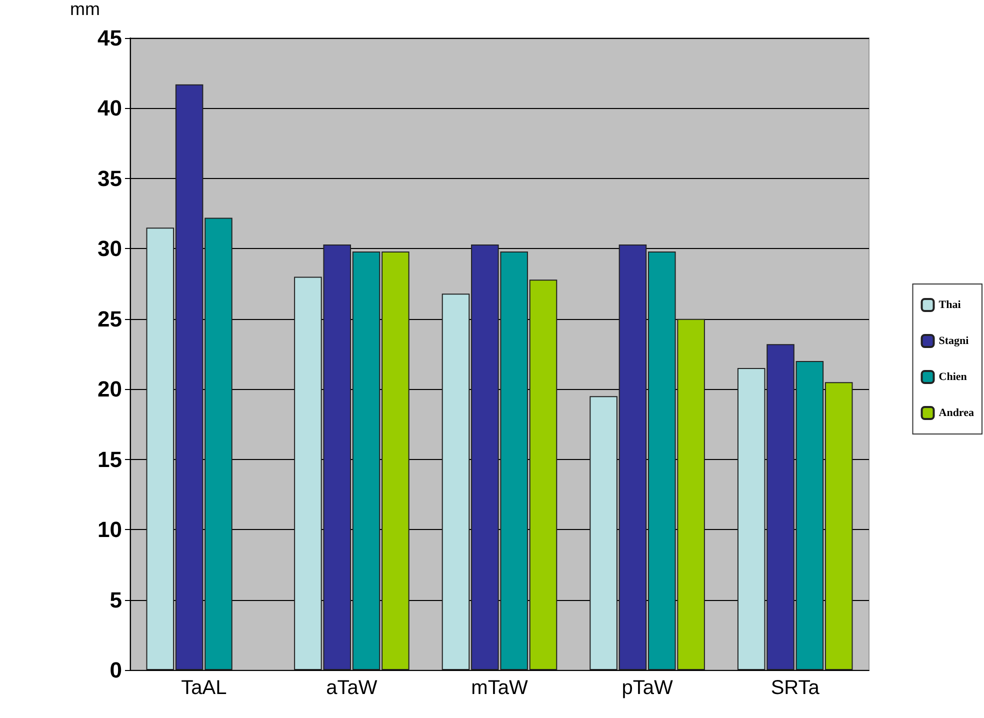 The width and height of the screenshot is (984, 718). Describe the element at coordinates (110, 319) in the screenshot. I see `y-tick-label: 25` at that location.